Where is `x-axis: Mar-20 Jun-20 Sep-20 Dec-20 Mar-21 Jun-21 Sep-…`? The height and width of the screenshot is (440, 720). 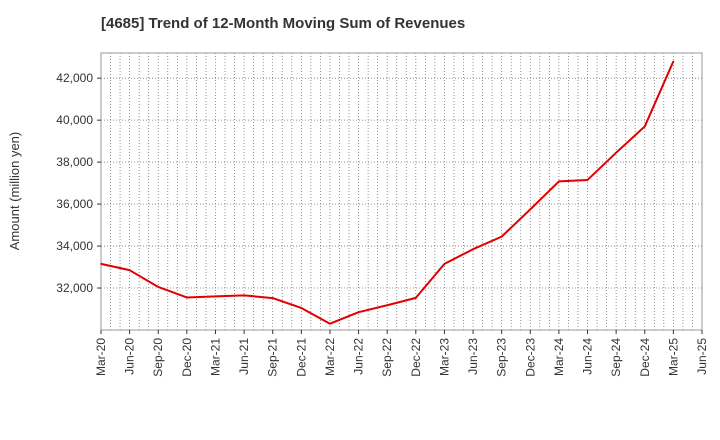
x-axis: Mar-20 Jun-20 Sep-20 Dec-20 Mar-21 Jun-21 Sep-… is located at coordinates (401, 353).